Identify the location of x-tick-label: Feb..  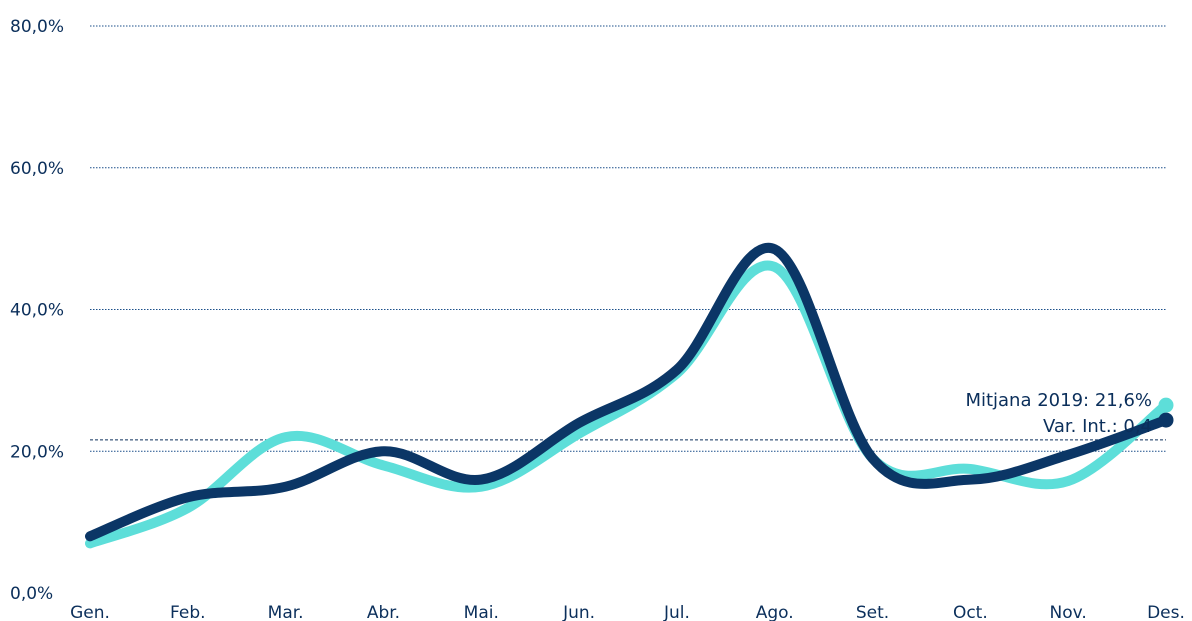
(188, 612).